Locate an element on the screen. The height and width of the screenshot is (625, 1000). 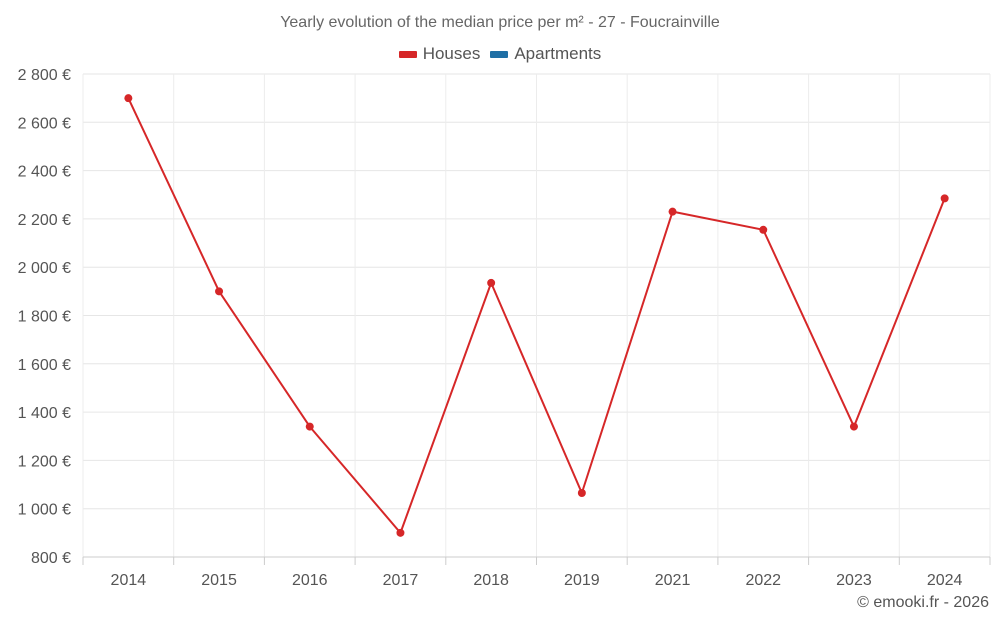
y-tick-label: 1 600 € is located at coordinates (44, 365).